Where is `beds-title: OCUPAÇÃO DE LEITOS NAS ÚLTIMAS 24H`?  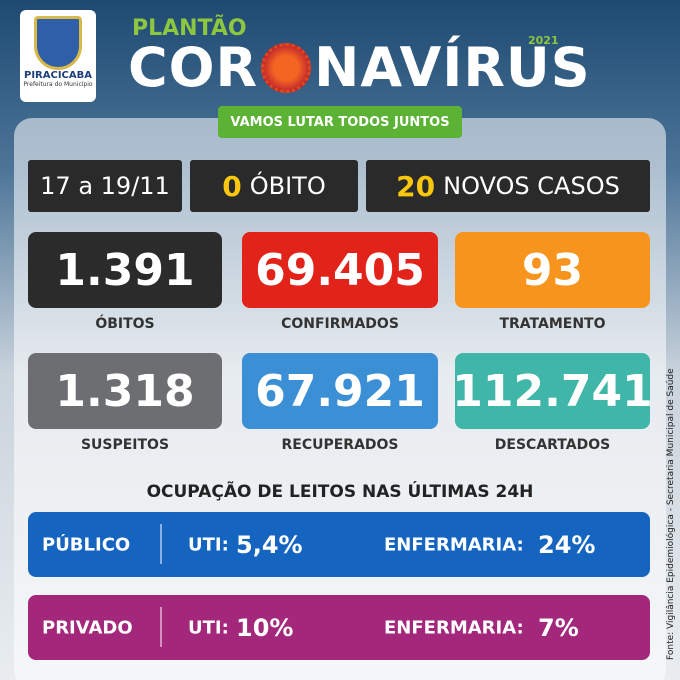
beds-title: OCUPAÇÃO DE LEITOS NAS ÚLTIMAS 24H is located at coordinates (340, 492).